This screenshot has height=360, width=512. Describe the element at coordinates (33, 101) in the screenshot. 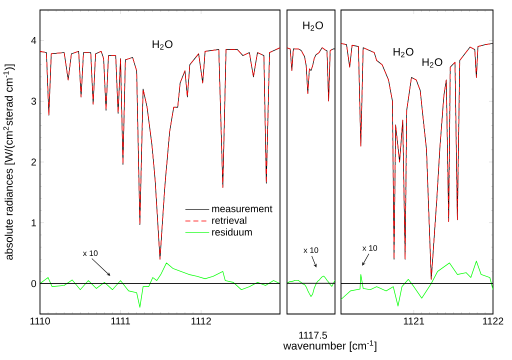

I see `y-tick-label: 3` at that location.